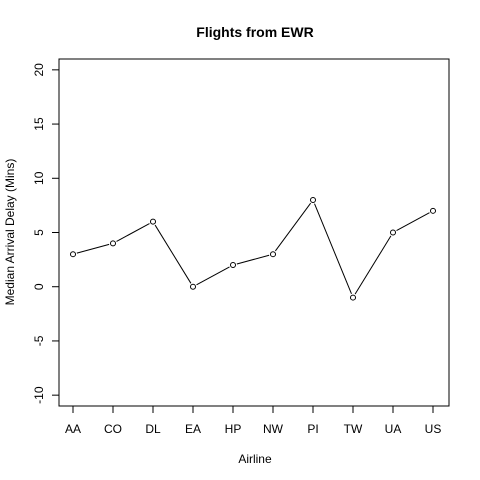  What do you see at coordinates (39, 395) in the screenshot?
I see `y-tick-label: -10` at bounding box center [39, 395].